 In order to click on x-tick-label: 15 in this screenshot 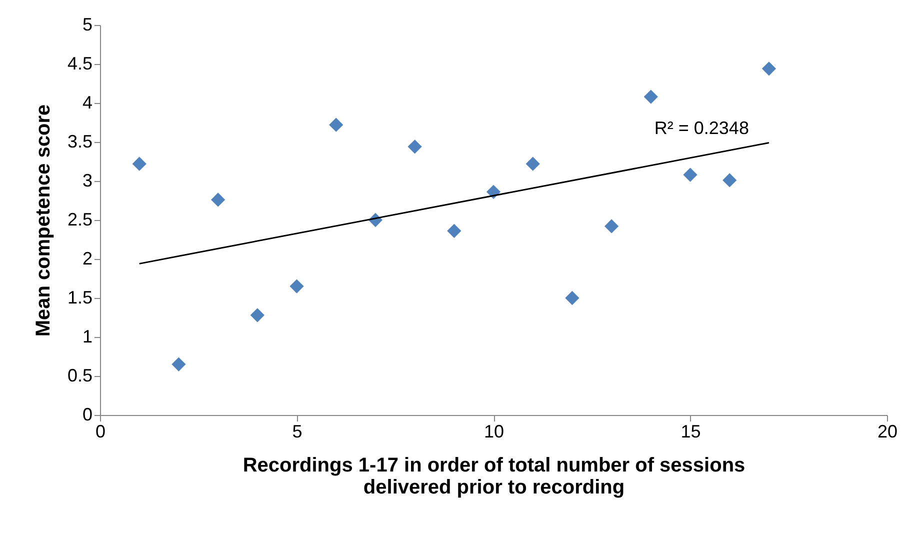, I will do `click(690, 432)`.